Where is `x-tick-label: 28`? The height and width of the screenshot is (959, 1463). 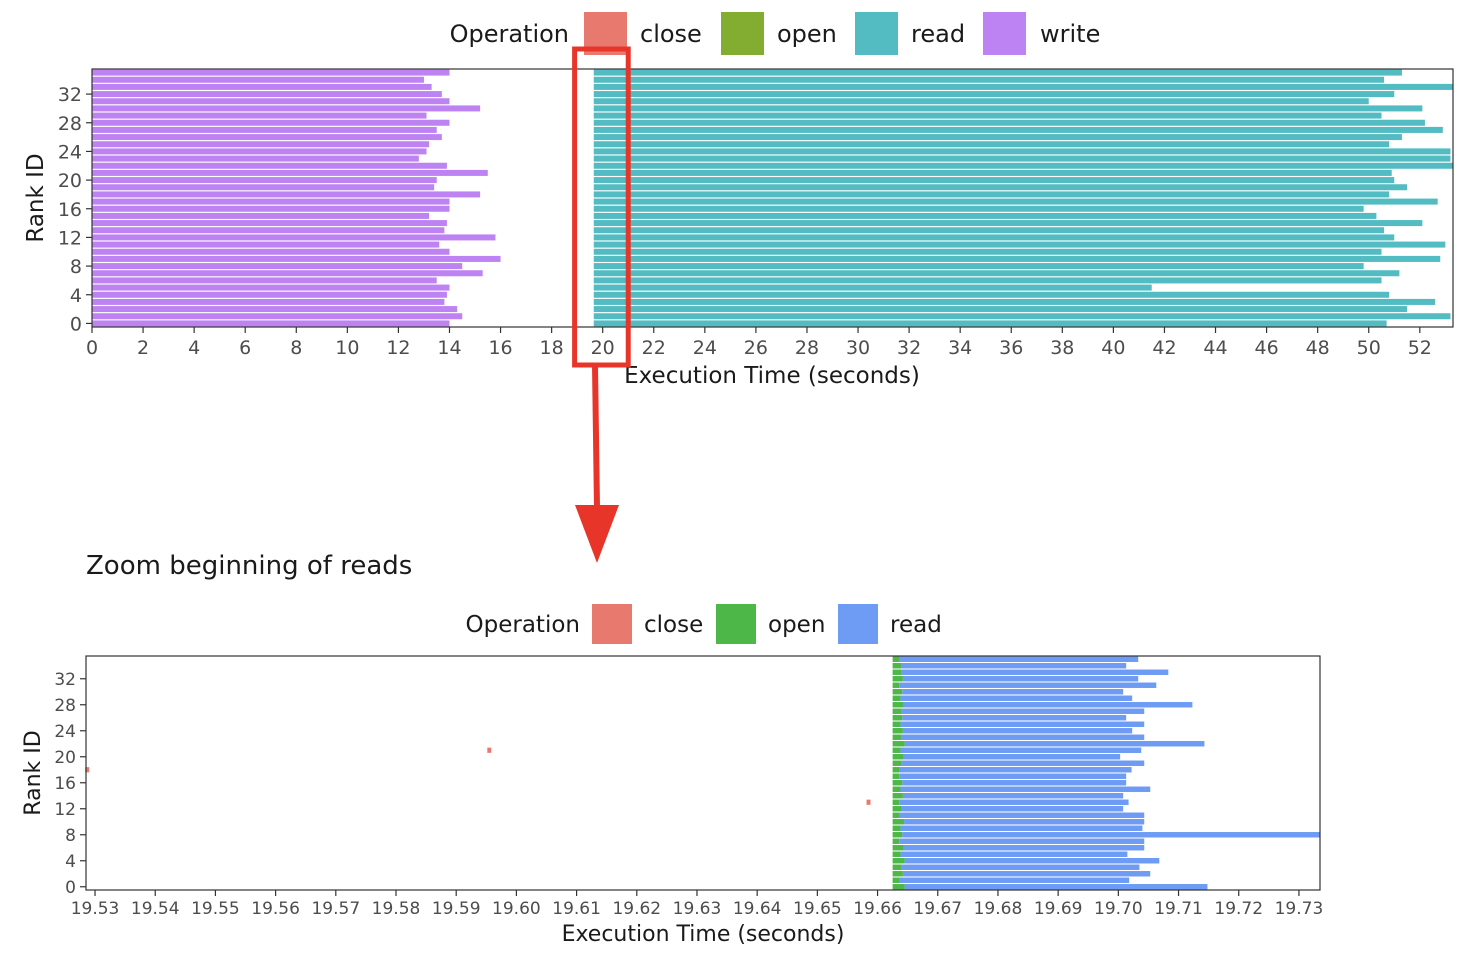 x-tick-label: 28 is located at coordinates (807, 348).